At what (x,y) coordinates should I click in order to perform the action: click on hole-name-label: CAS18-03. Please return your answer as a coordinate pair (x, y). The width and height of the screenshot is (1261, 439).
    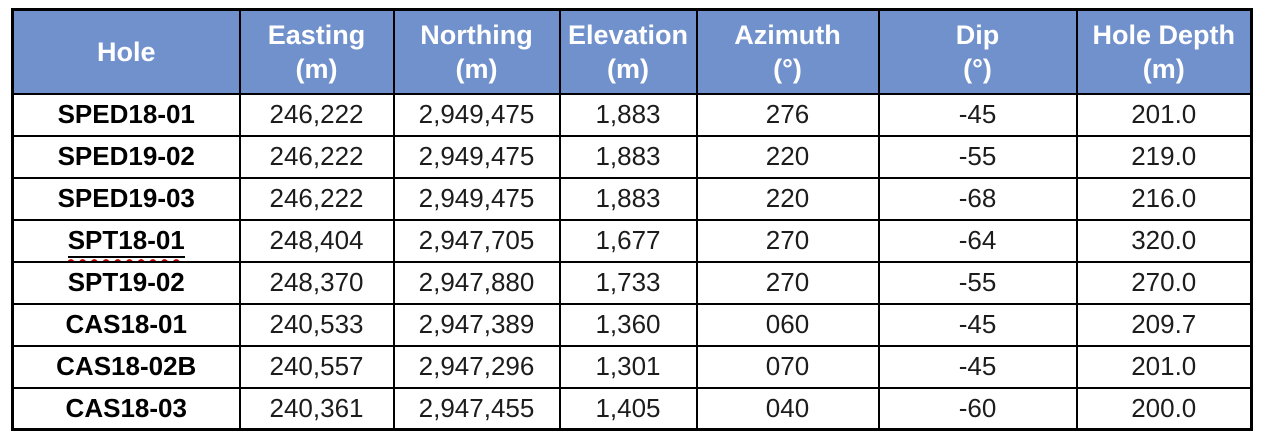
    Looking at the image, I should click on (126, 407).